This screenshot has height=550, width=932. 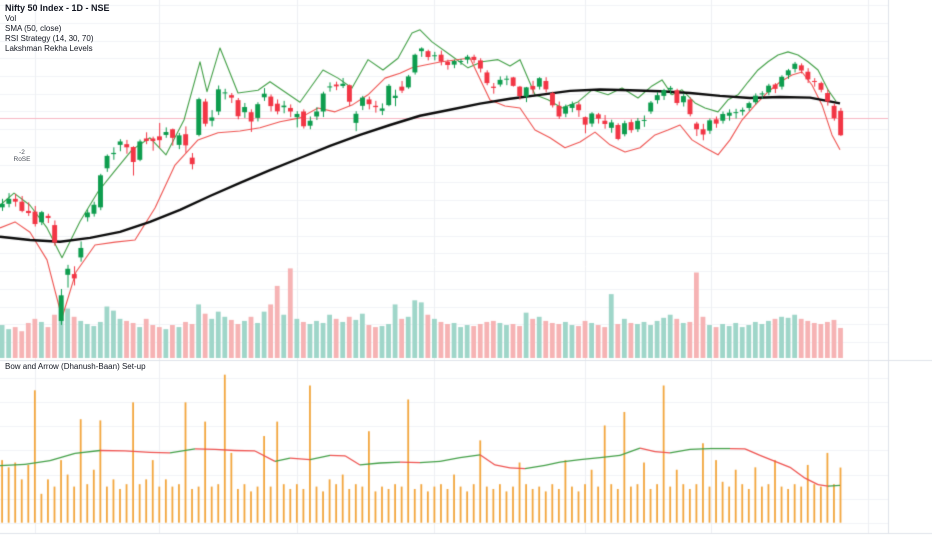 I want to click on chart-annotation: -2 RoSE, so click(x=22, y=156).